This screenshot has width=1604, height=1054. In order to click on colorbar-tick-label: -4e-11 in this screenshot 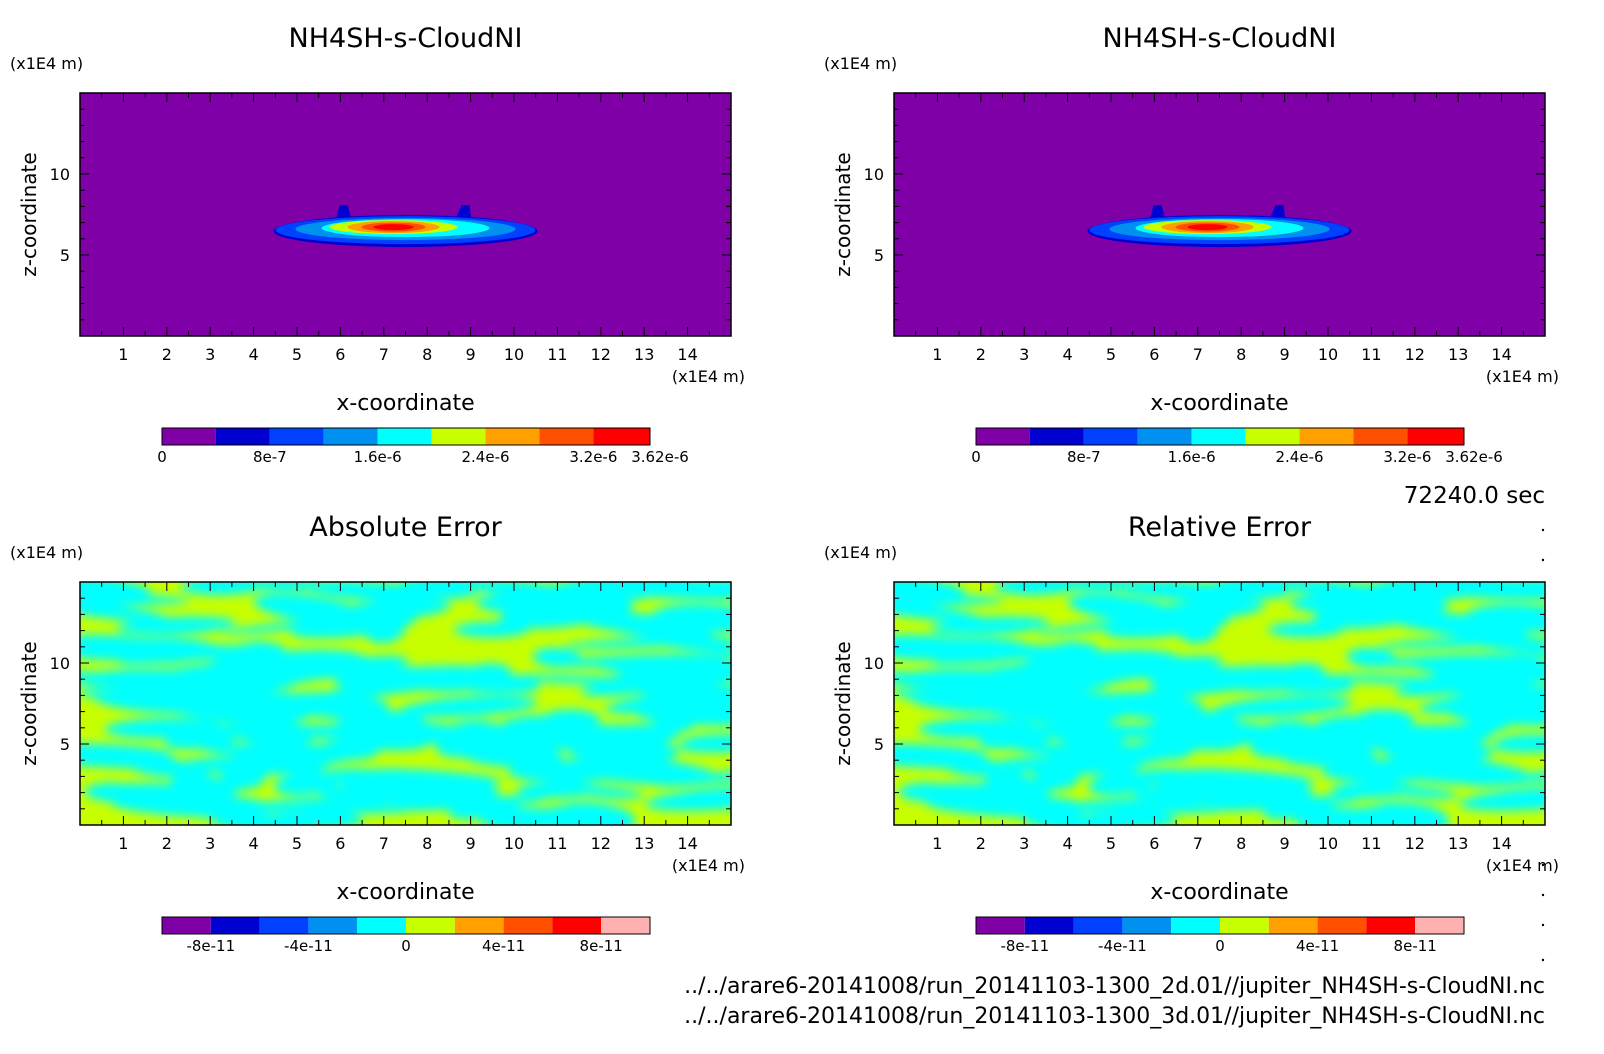, I will do `click(308, 946)`.